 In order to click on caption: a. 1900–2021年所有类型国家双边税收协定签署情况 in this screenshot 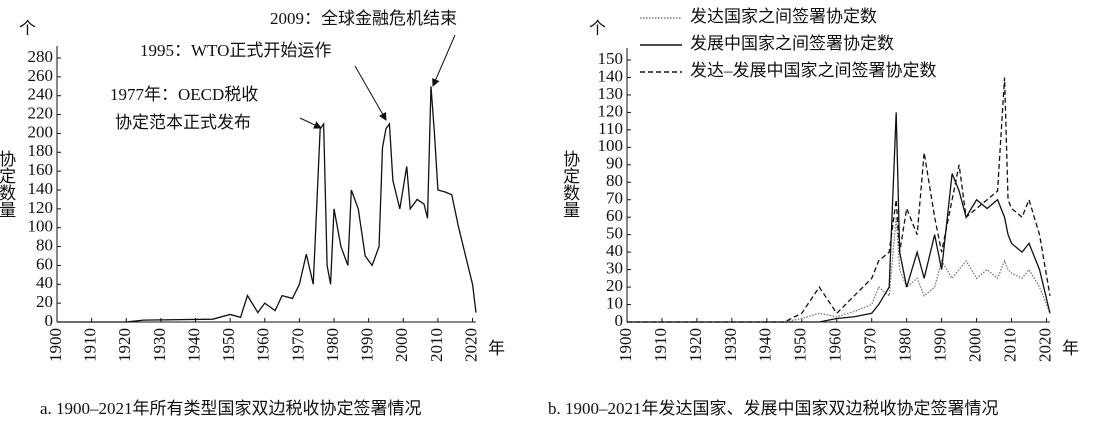, I will do `click(231, 408)`.